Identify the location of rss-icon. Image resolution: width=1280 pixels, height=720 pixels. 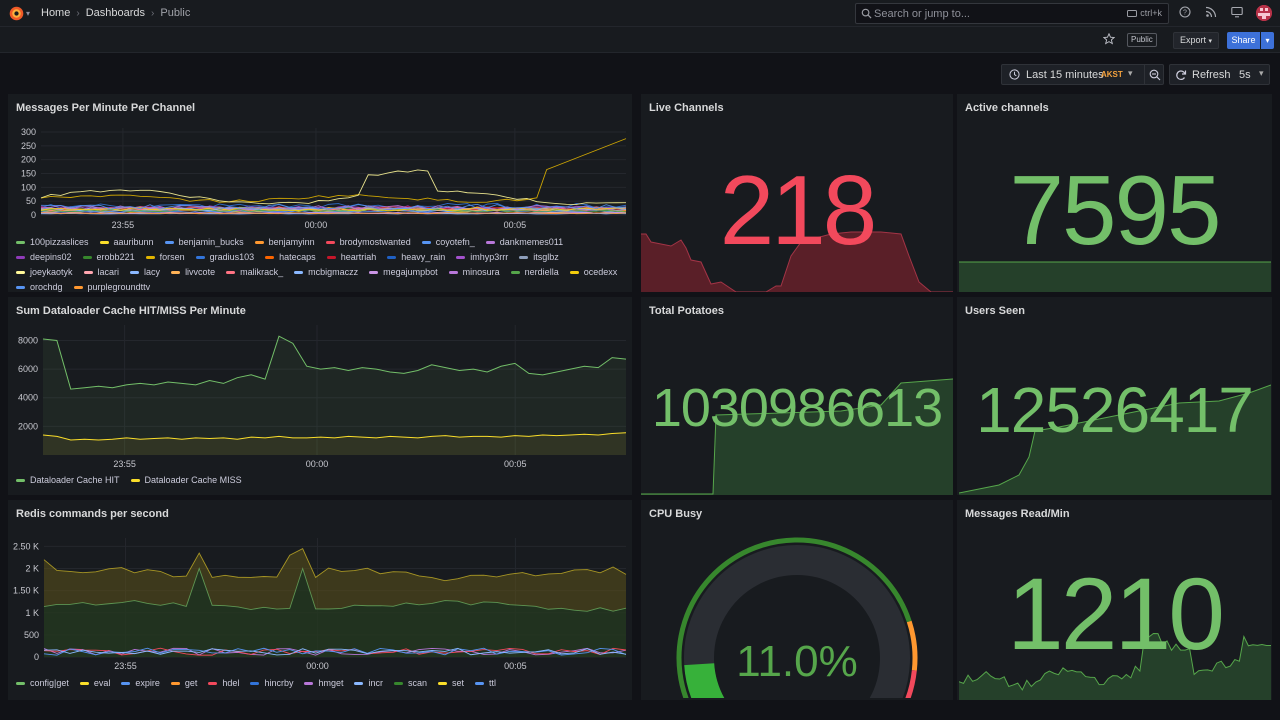
(1211, 12).